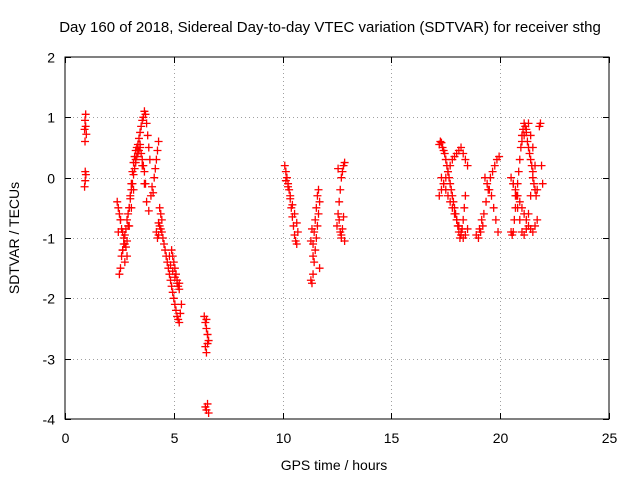  Describe the element at coordinates (284, 438) in the screenshot. I see `x-tick-label: 10` at that location.